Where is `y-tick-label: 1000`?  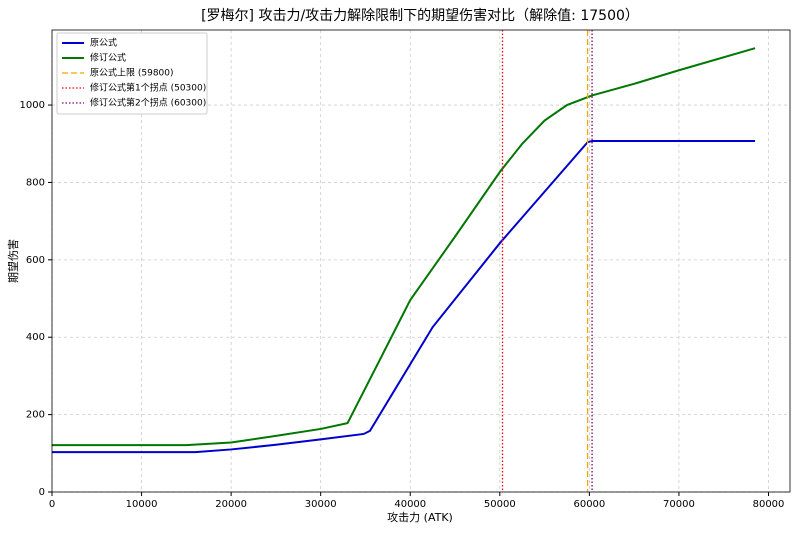 y-tick-label: 1000 is located at coordinates (32, 105).